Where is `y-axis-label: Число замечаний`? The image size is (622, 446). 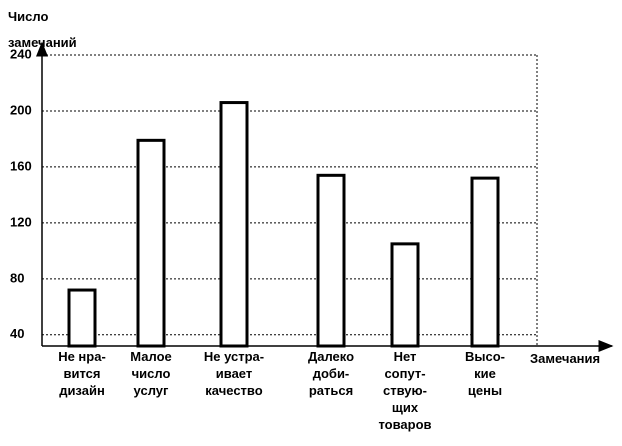
y-axis-label: Число замечаний is located at coordinates (42, 29).